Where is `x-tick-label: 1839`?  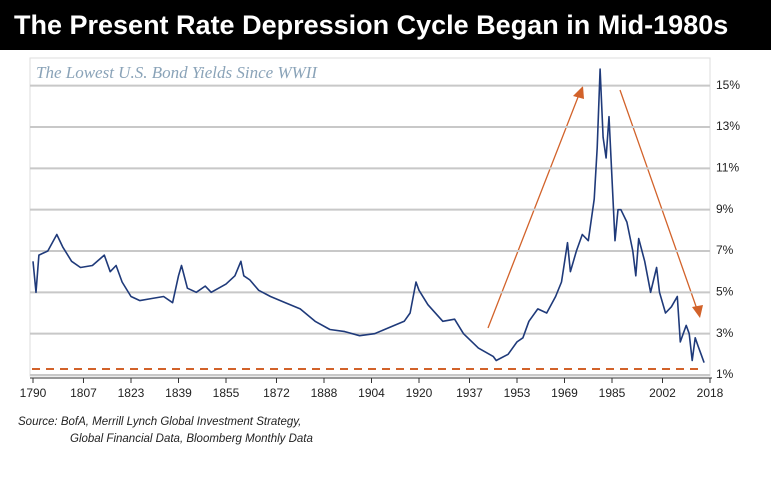 x-tick-label: 1839 is located at coordinates (178, 393).